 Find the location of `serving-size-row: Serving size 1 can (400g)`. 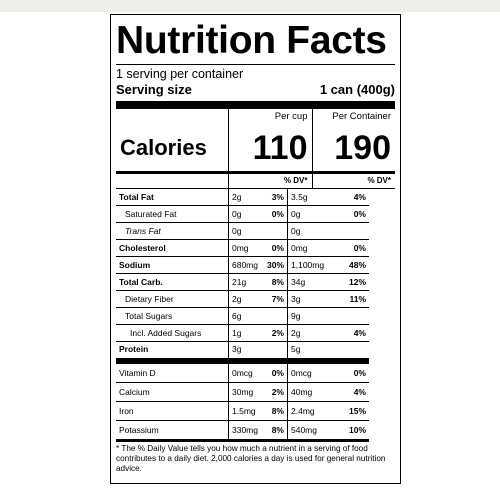

serving-size-row: Serving size 1 can (400g) is located at coordinates (255, 90).